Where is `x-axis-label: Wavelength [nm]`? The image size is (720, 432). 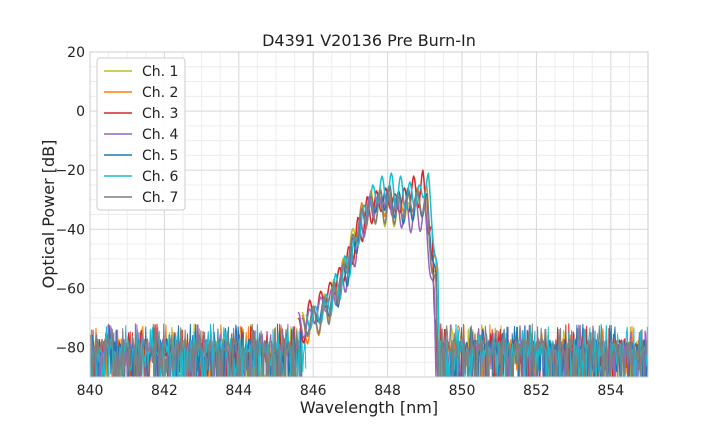 x-axis-label: Wavelength [nm] is located at coordinates (369, 407).